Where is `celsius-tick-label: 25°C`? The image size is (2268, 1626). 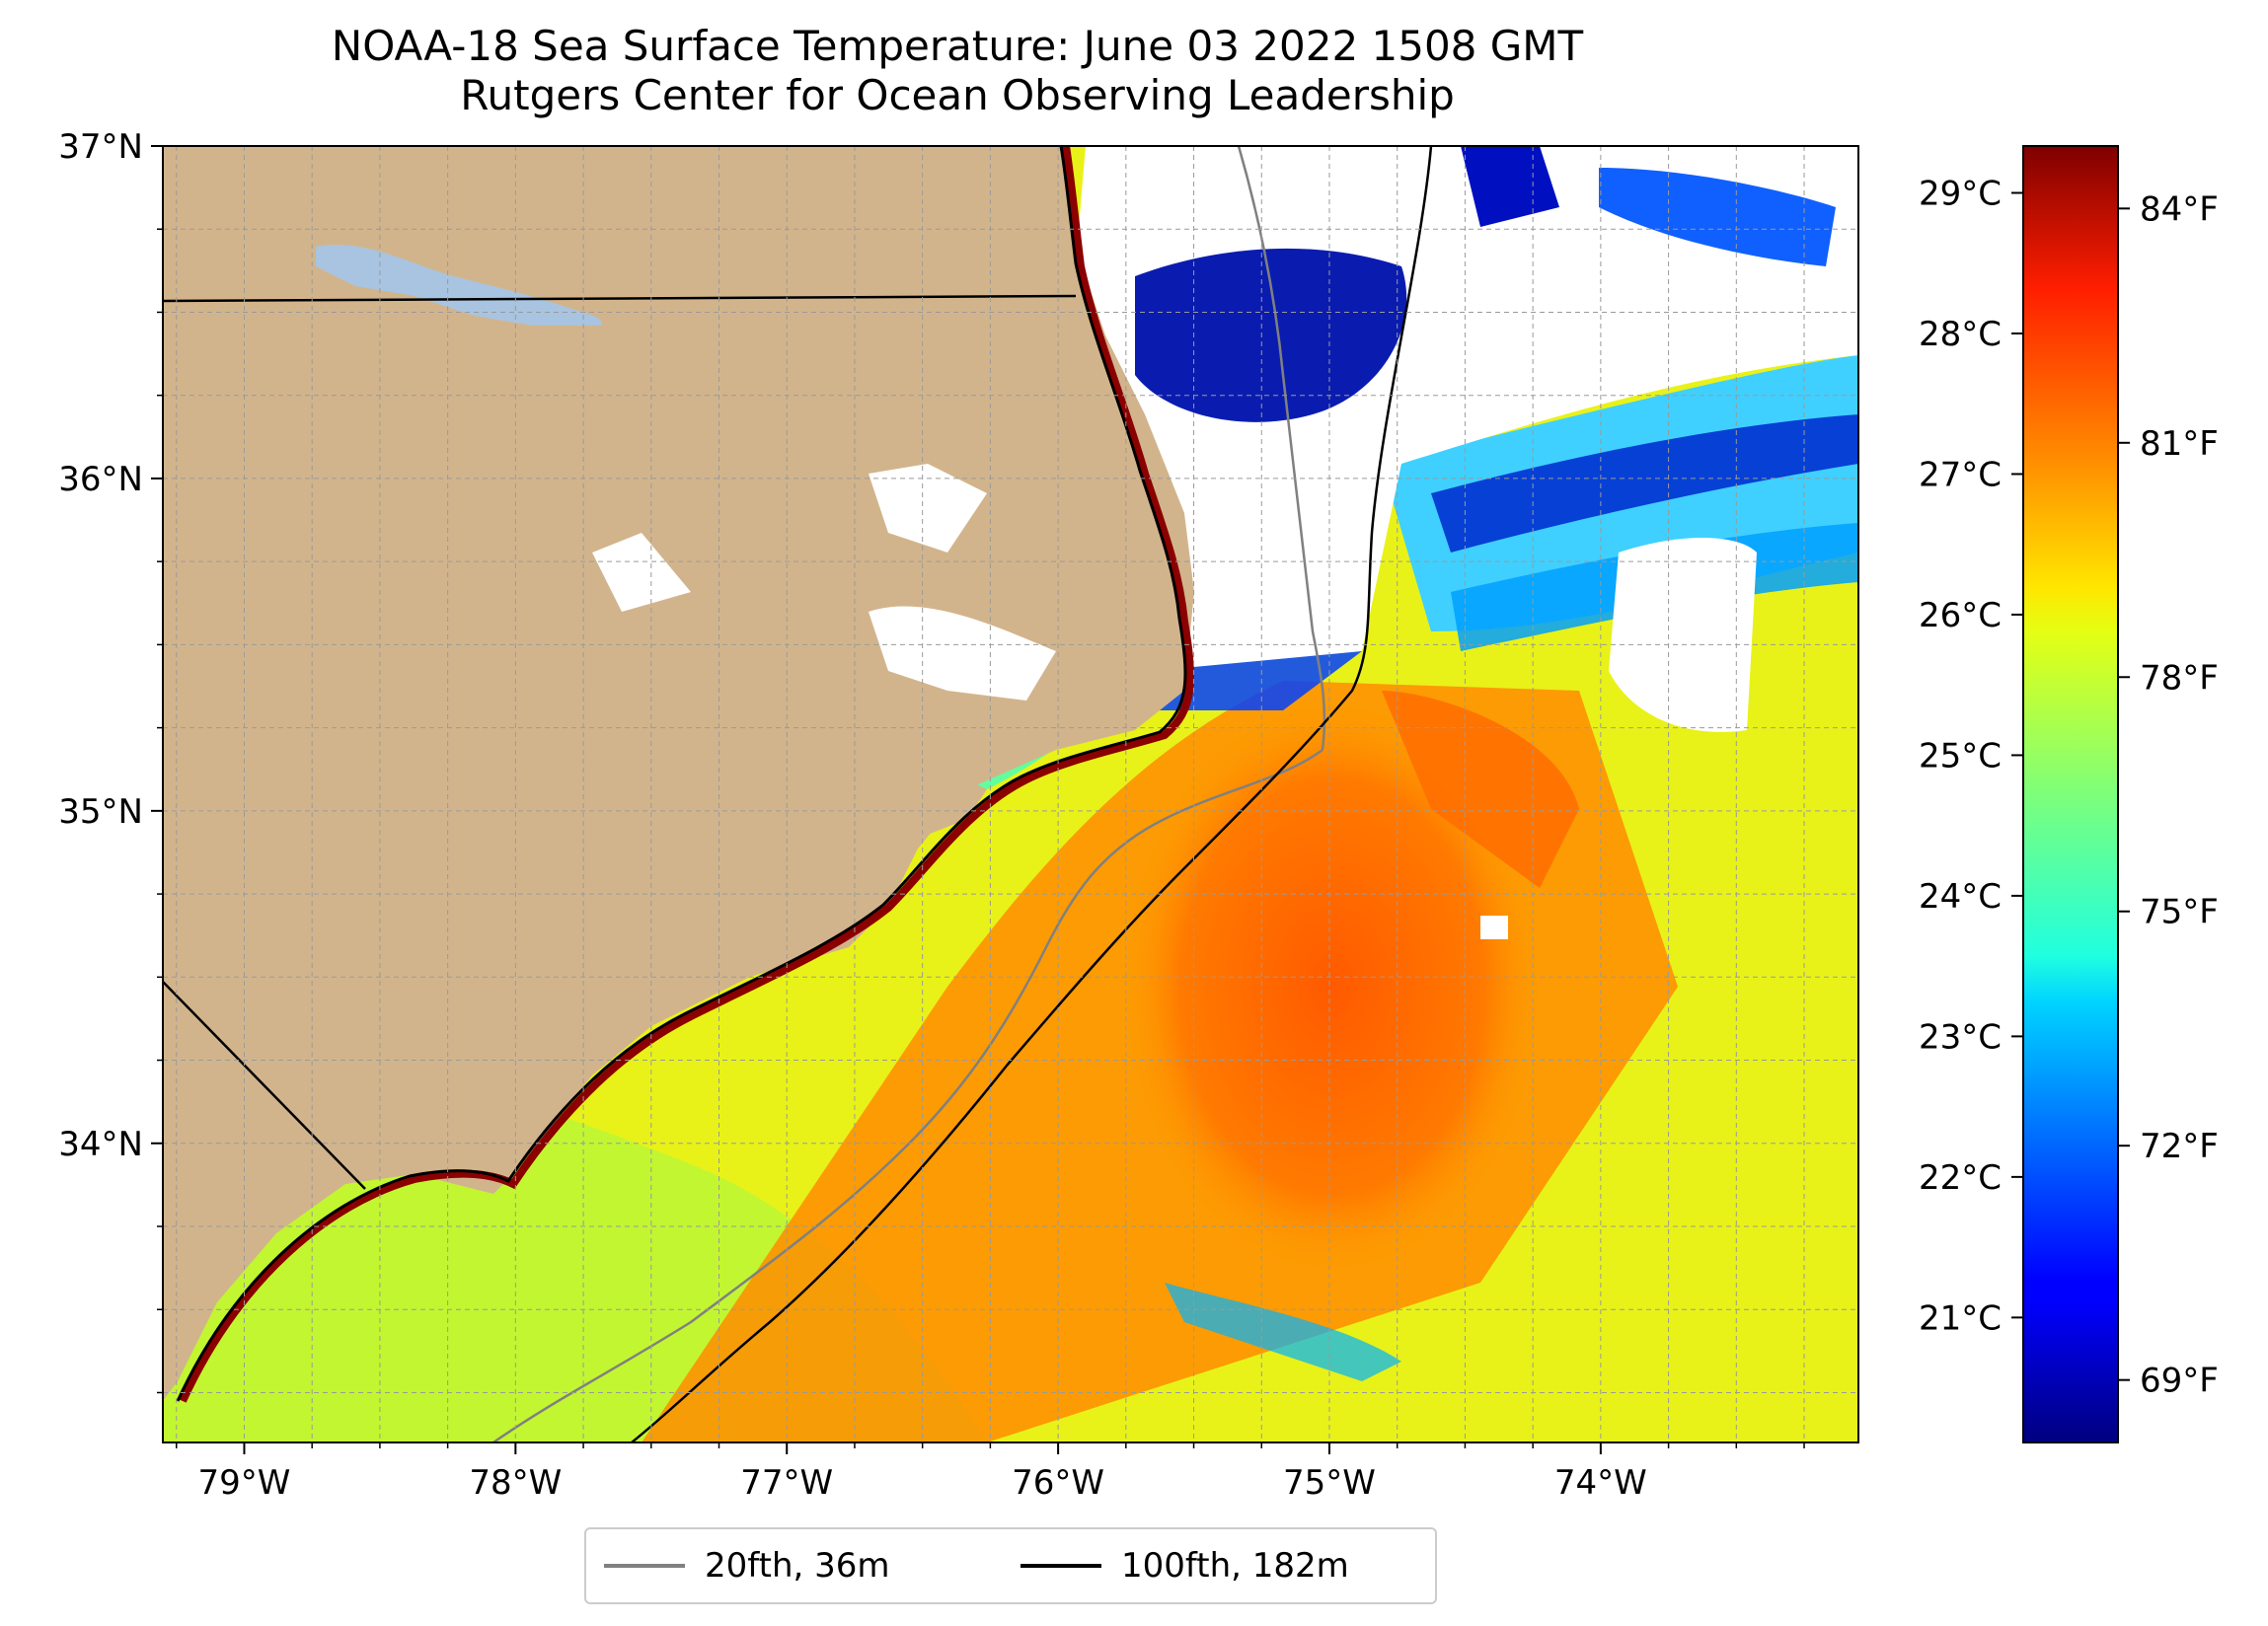 celsius-tick-label: 25°C is located at coordinates (1961, 756).